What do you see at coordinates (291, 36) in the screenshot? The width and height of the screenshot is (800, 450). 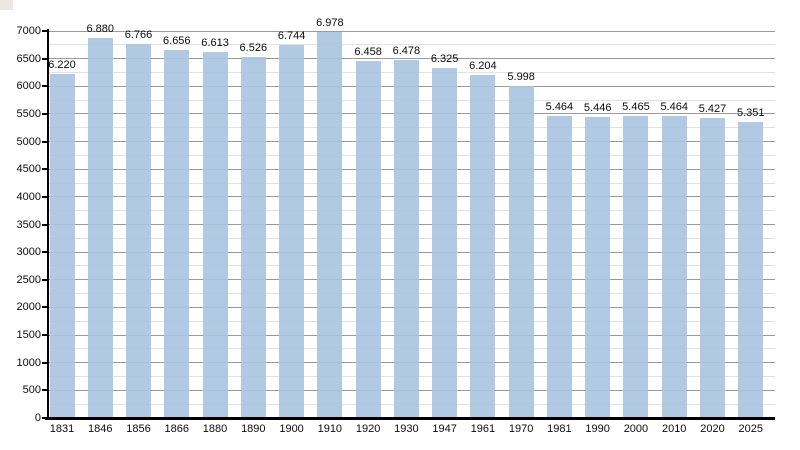 I see `bar-value-label: 6.744` at bounding box center [291, 36].